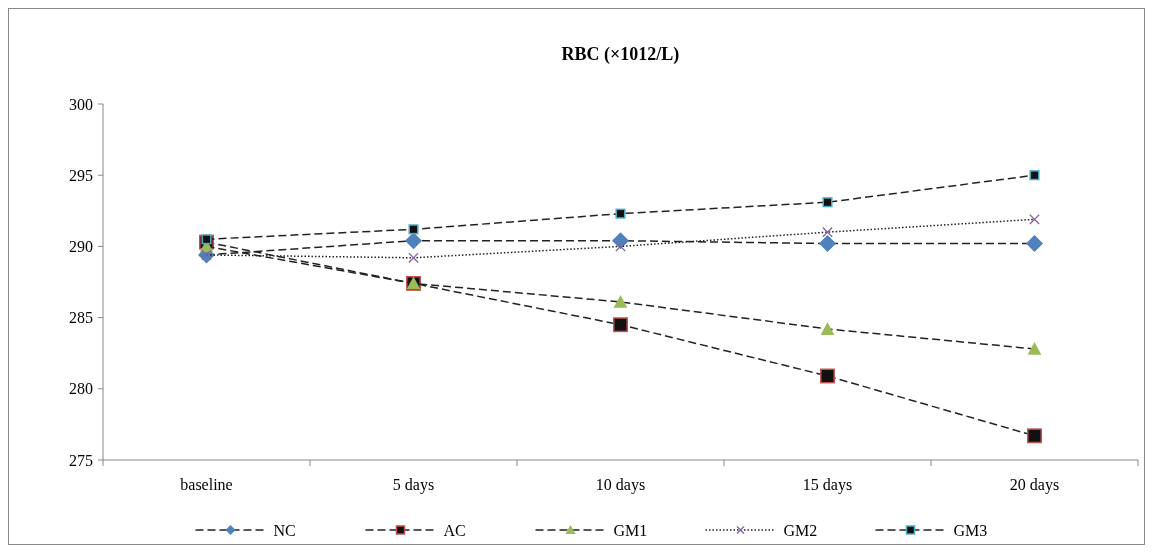 This screenshot has height=553, width=1153. What do you see at coordinates (81, 318) in the screenshot?
I see `y-tick-label: 285` at bounding box center [81, 318].